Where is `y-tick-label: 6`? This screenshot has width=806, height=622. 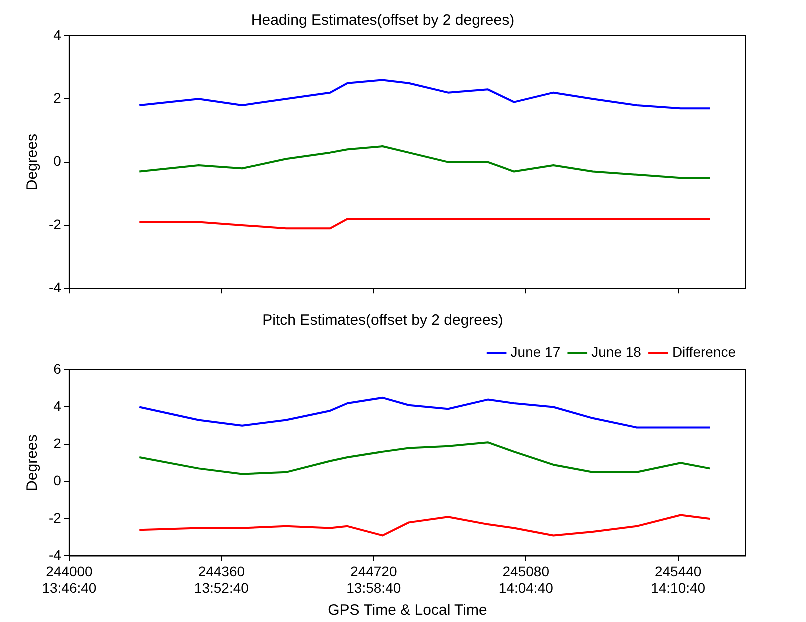
y-tick-label: 6 is located at coordinates (58, 368).